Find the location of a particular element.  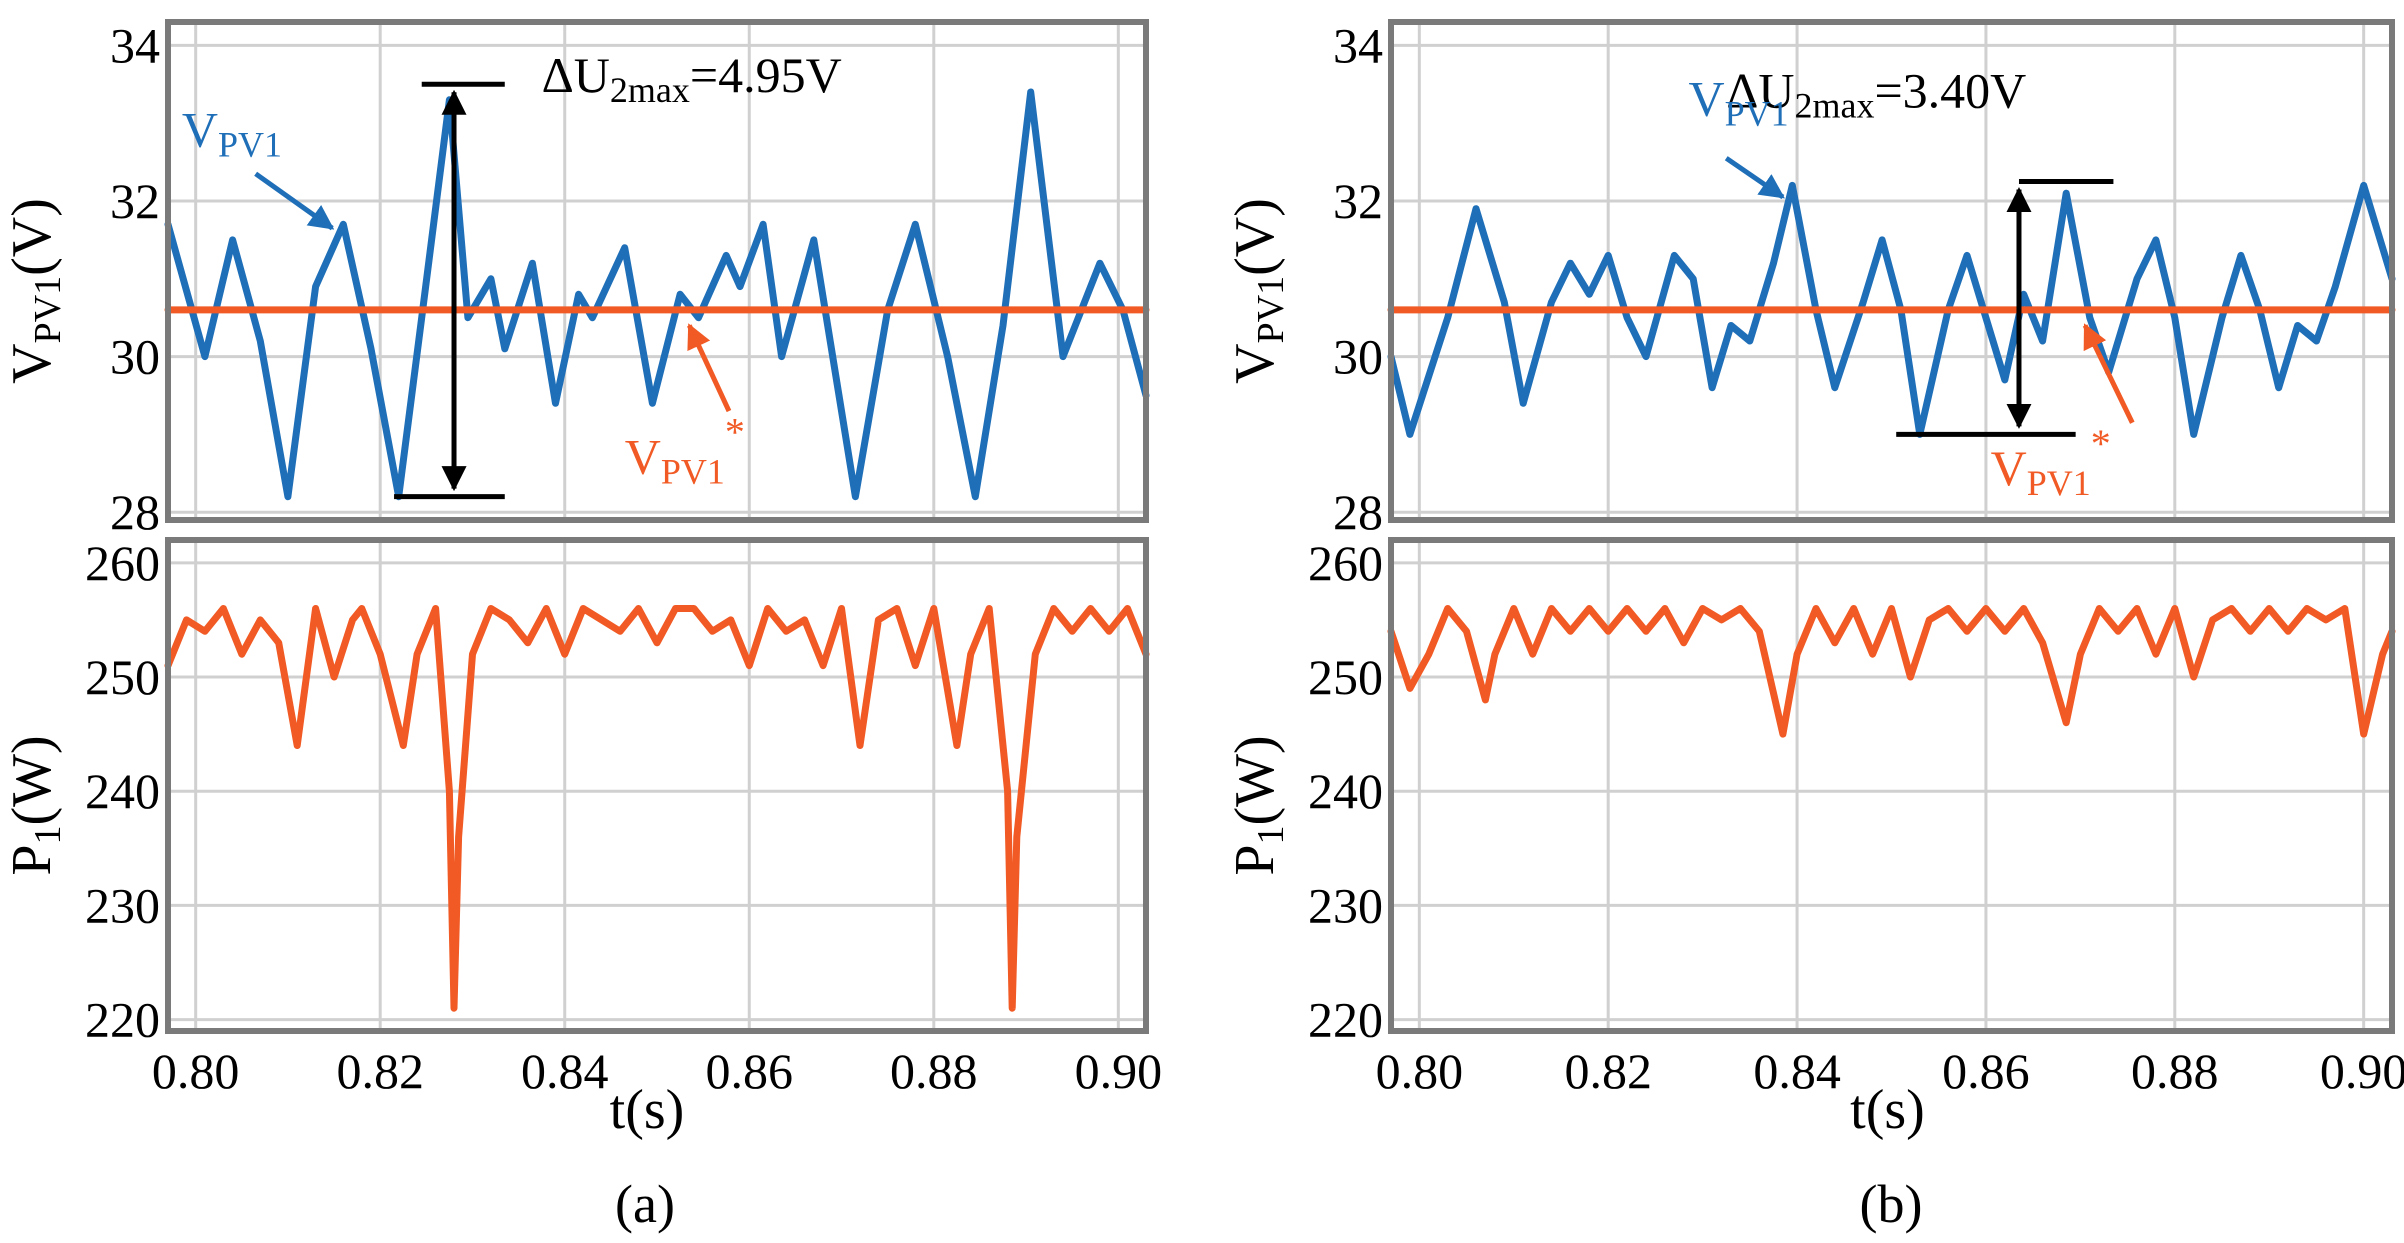

delta-annotation-value: =3.40V is located at coordinates (1950, 91).